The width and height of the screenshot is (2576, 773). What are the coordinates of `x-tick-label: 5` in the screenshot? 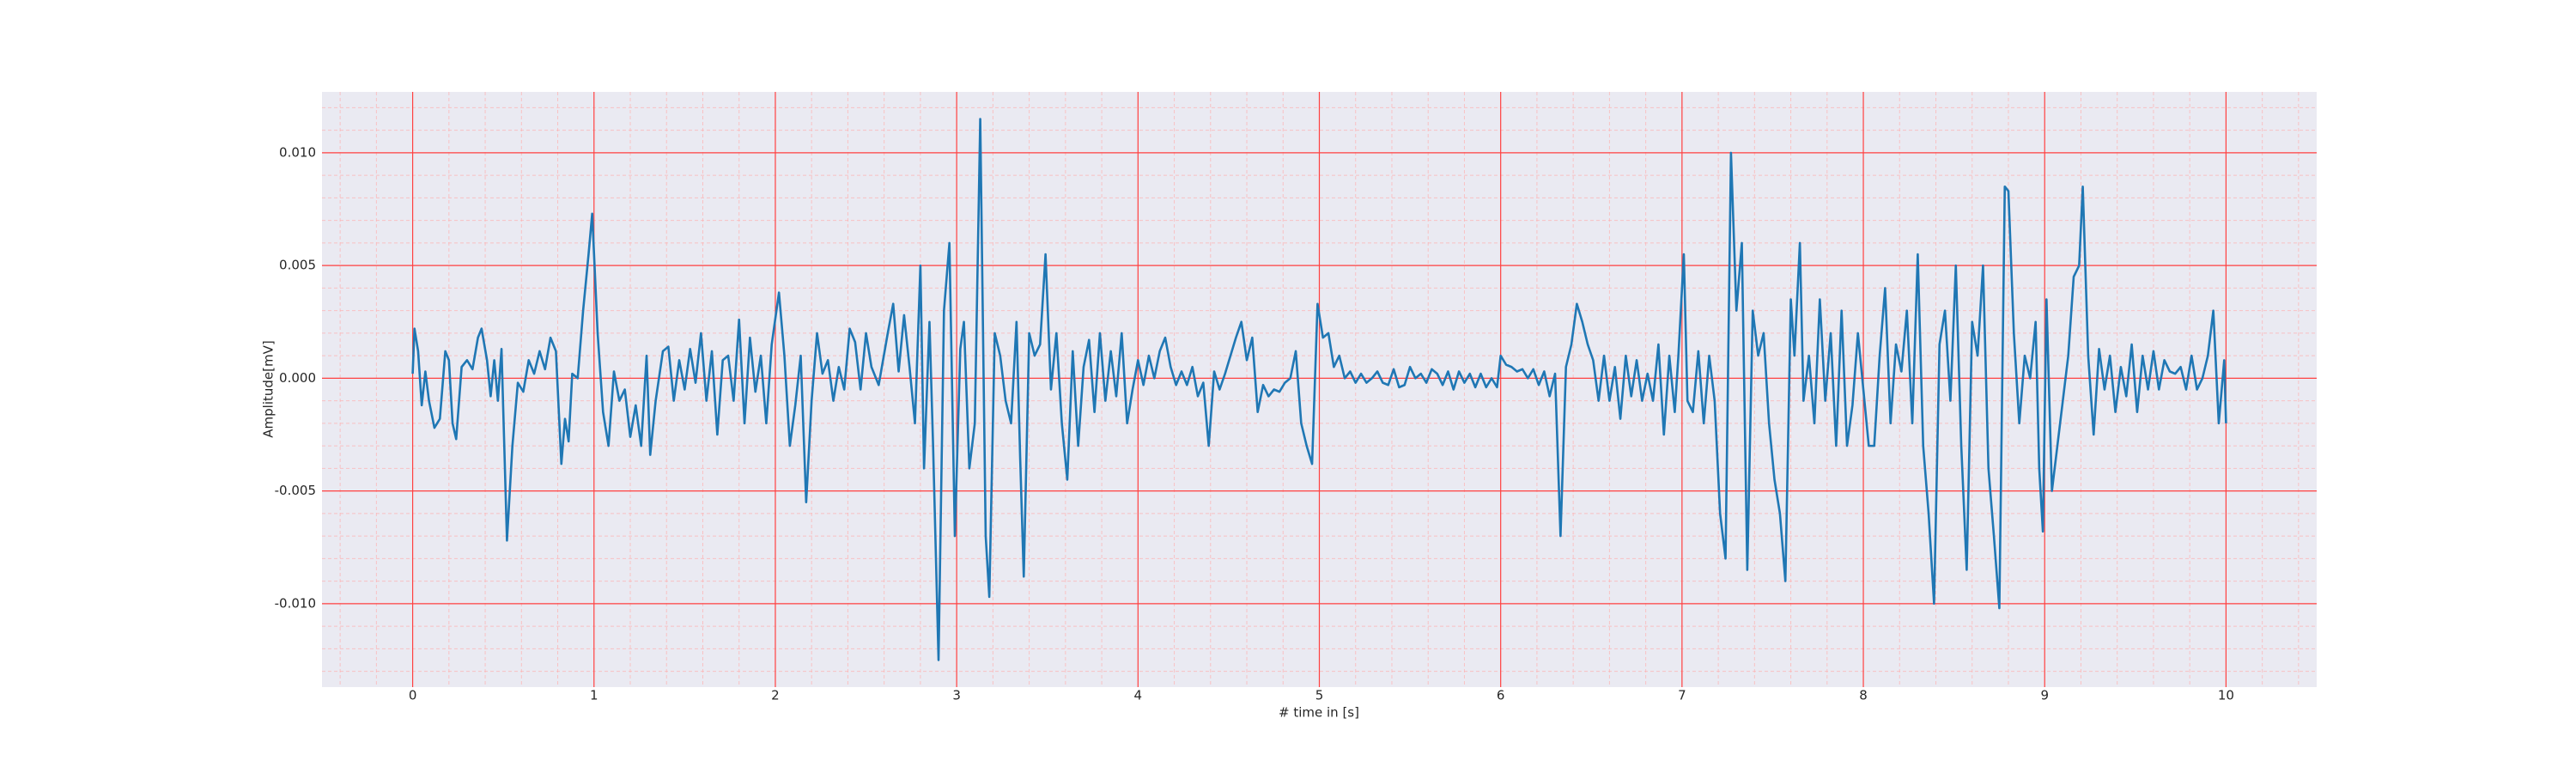 It's located at (1319, 695).